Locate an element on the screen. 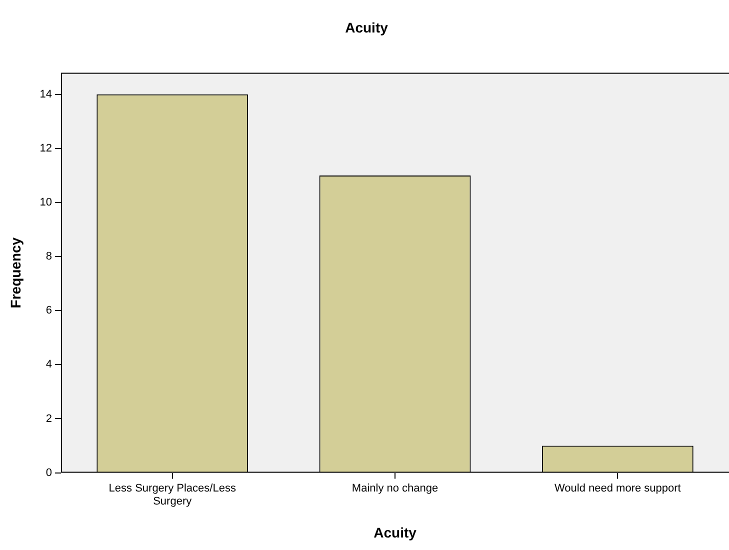  y-tick-label: 10 is located at coordinates (46, 202).